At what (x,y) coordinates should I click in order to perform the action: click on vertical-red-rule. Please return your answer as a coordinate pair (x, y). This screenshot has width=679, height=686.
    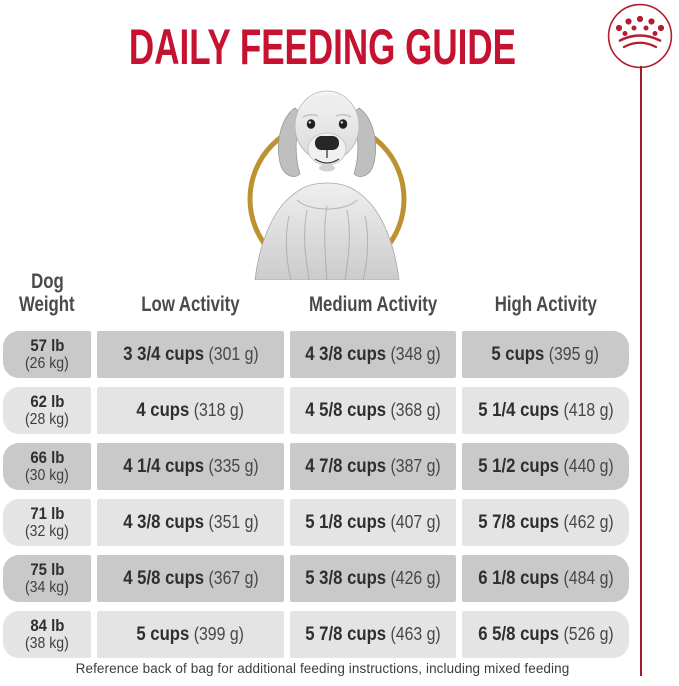
    Looking at the image, I should click on (641, 371).